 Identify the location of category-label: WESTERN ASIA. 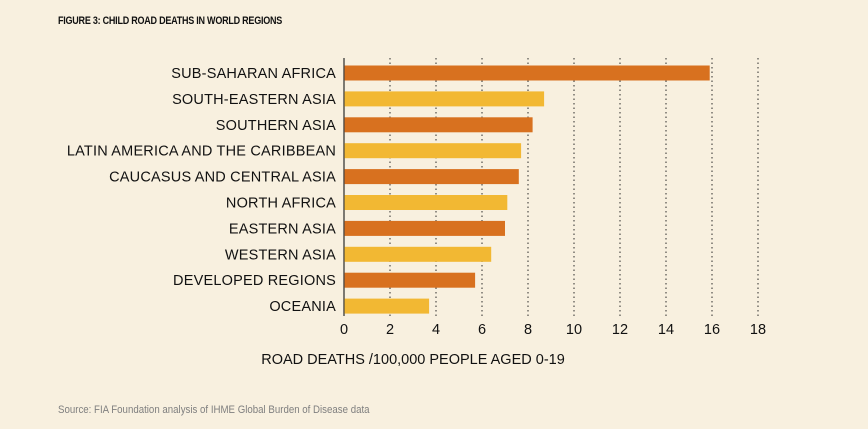
(280, 255).